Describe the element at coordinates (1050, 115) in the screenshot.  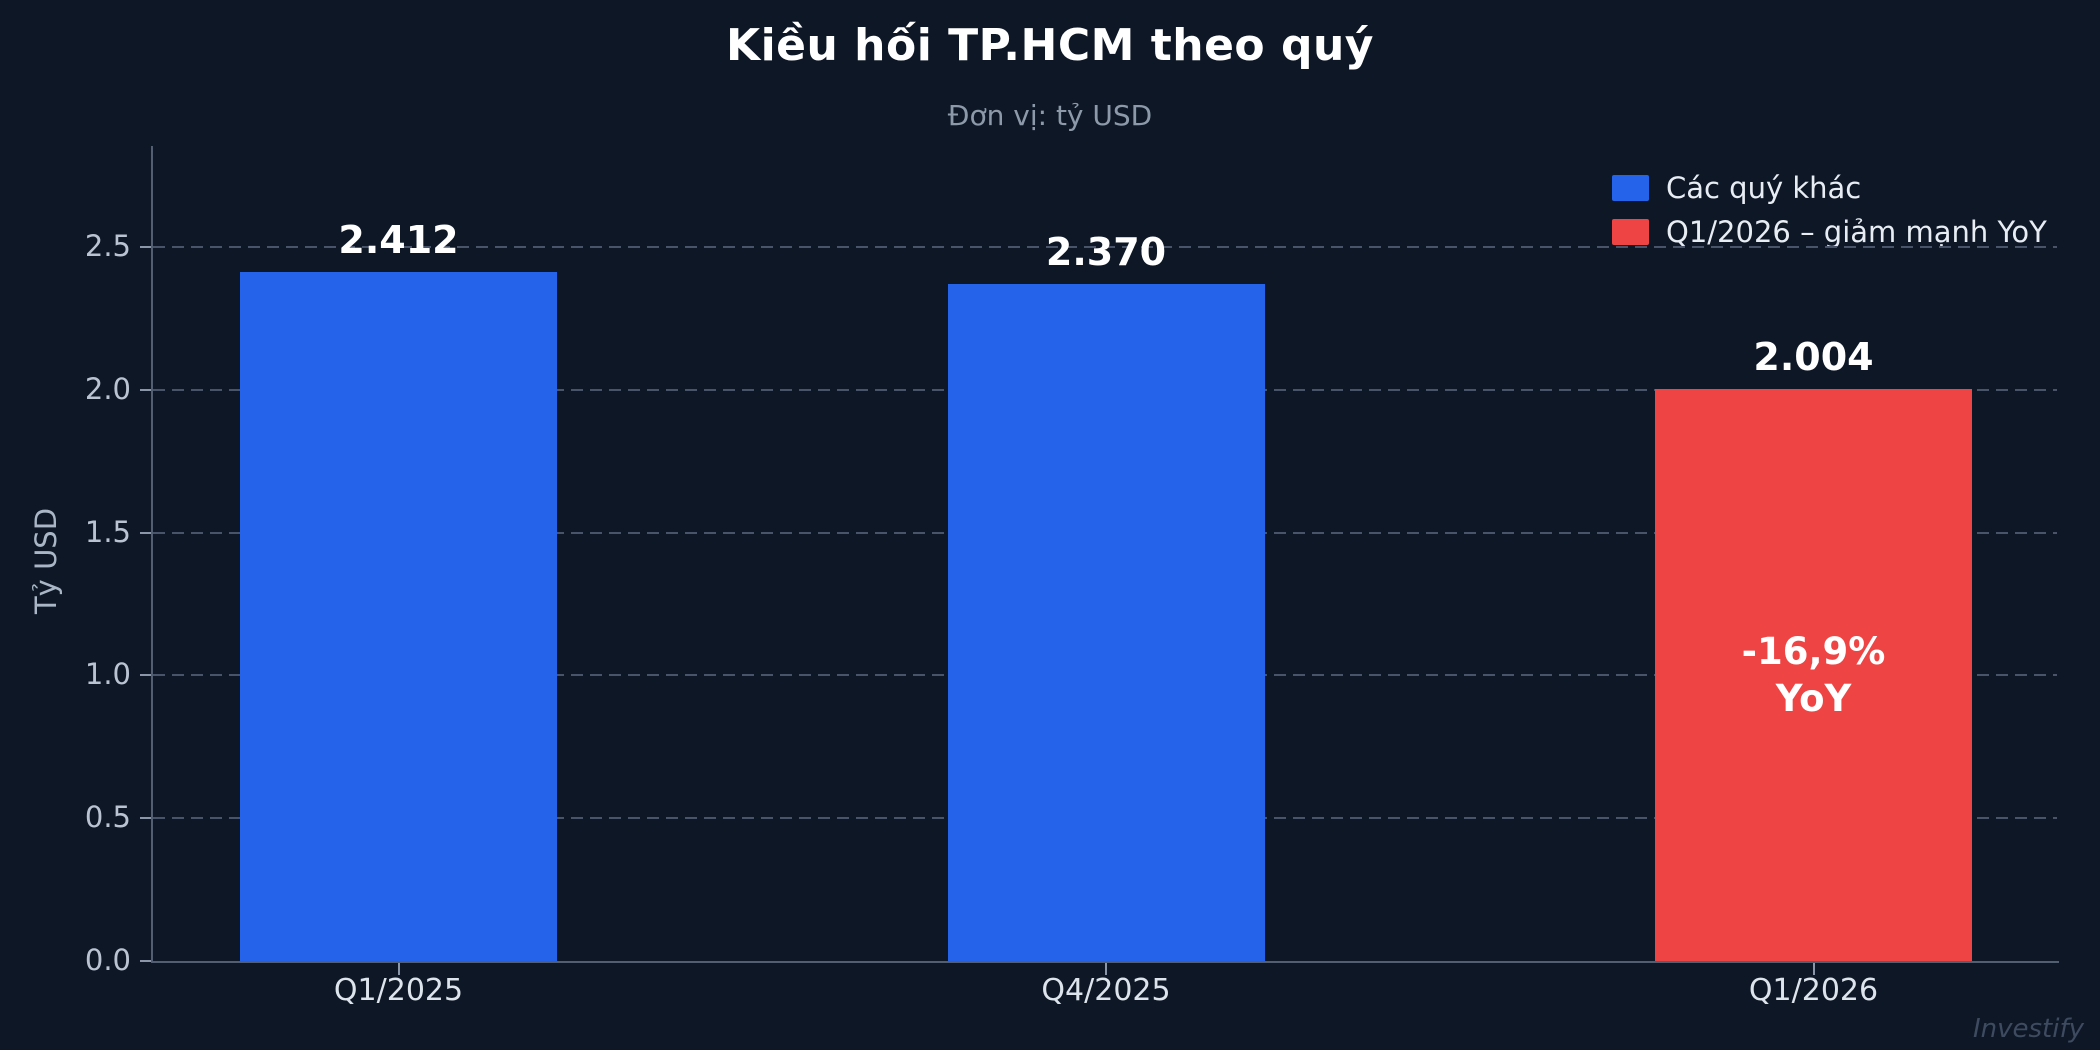
I see `chart-subtitle: Đơn vị: tỷ USD` at that location.